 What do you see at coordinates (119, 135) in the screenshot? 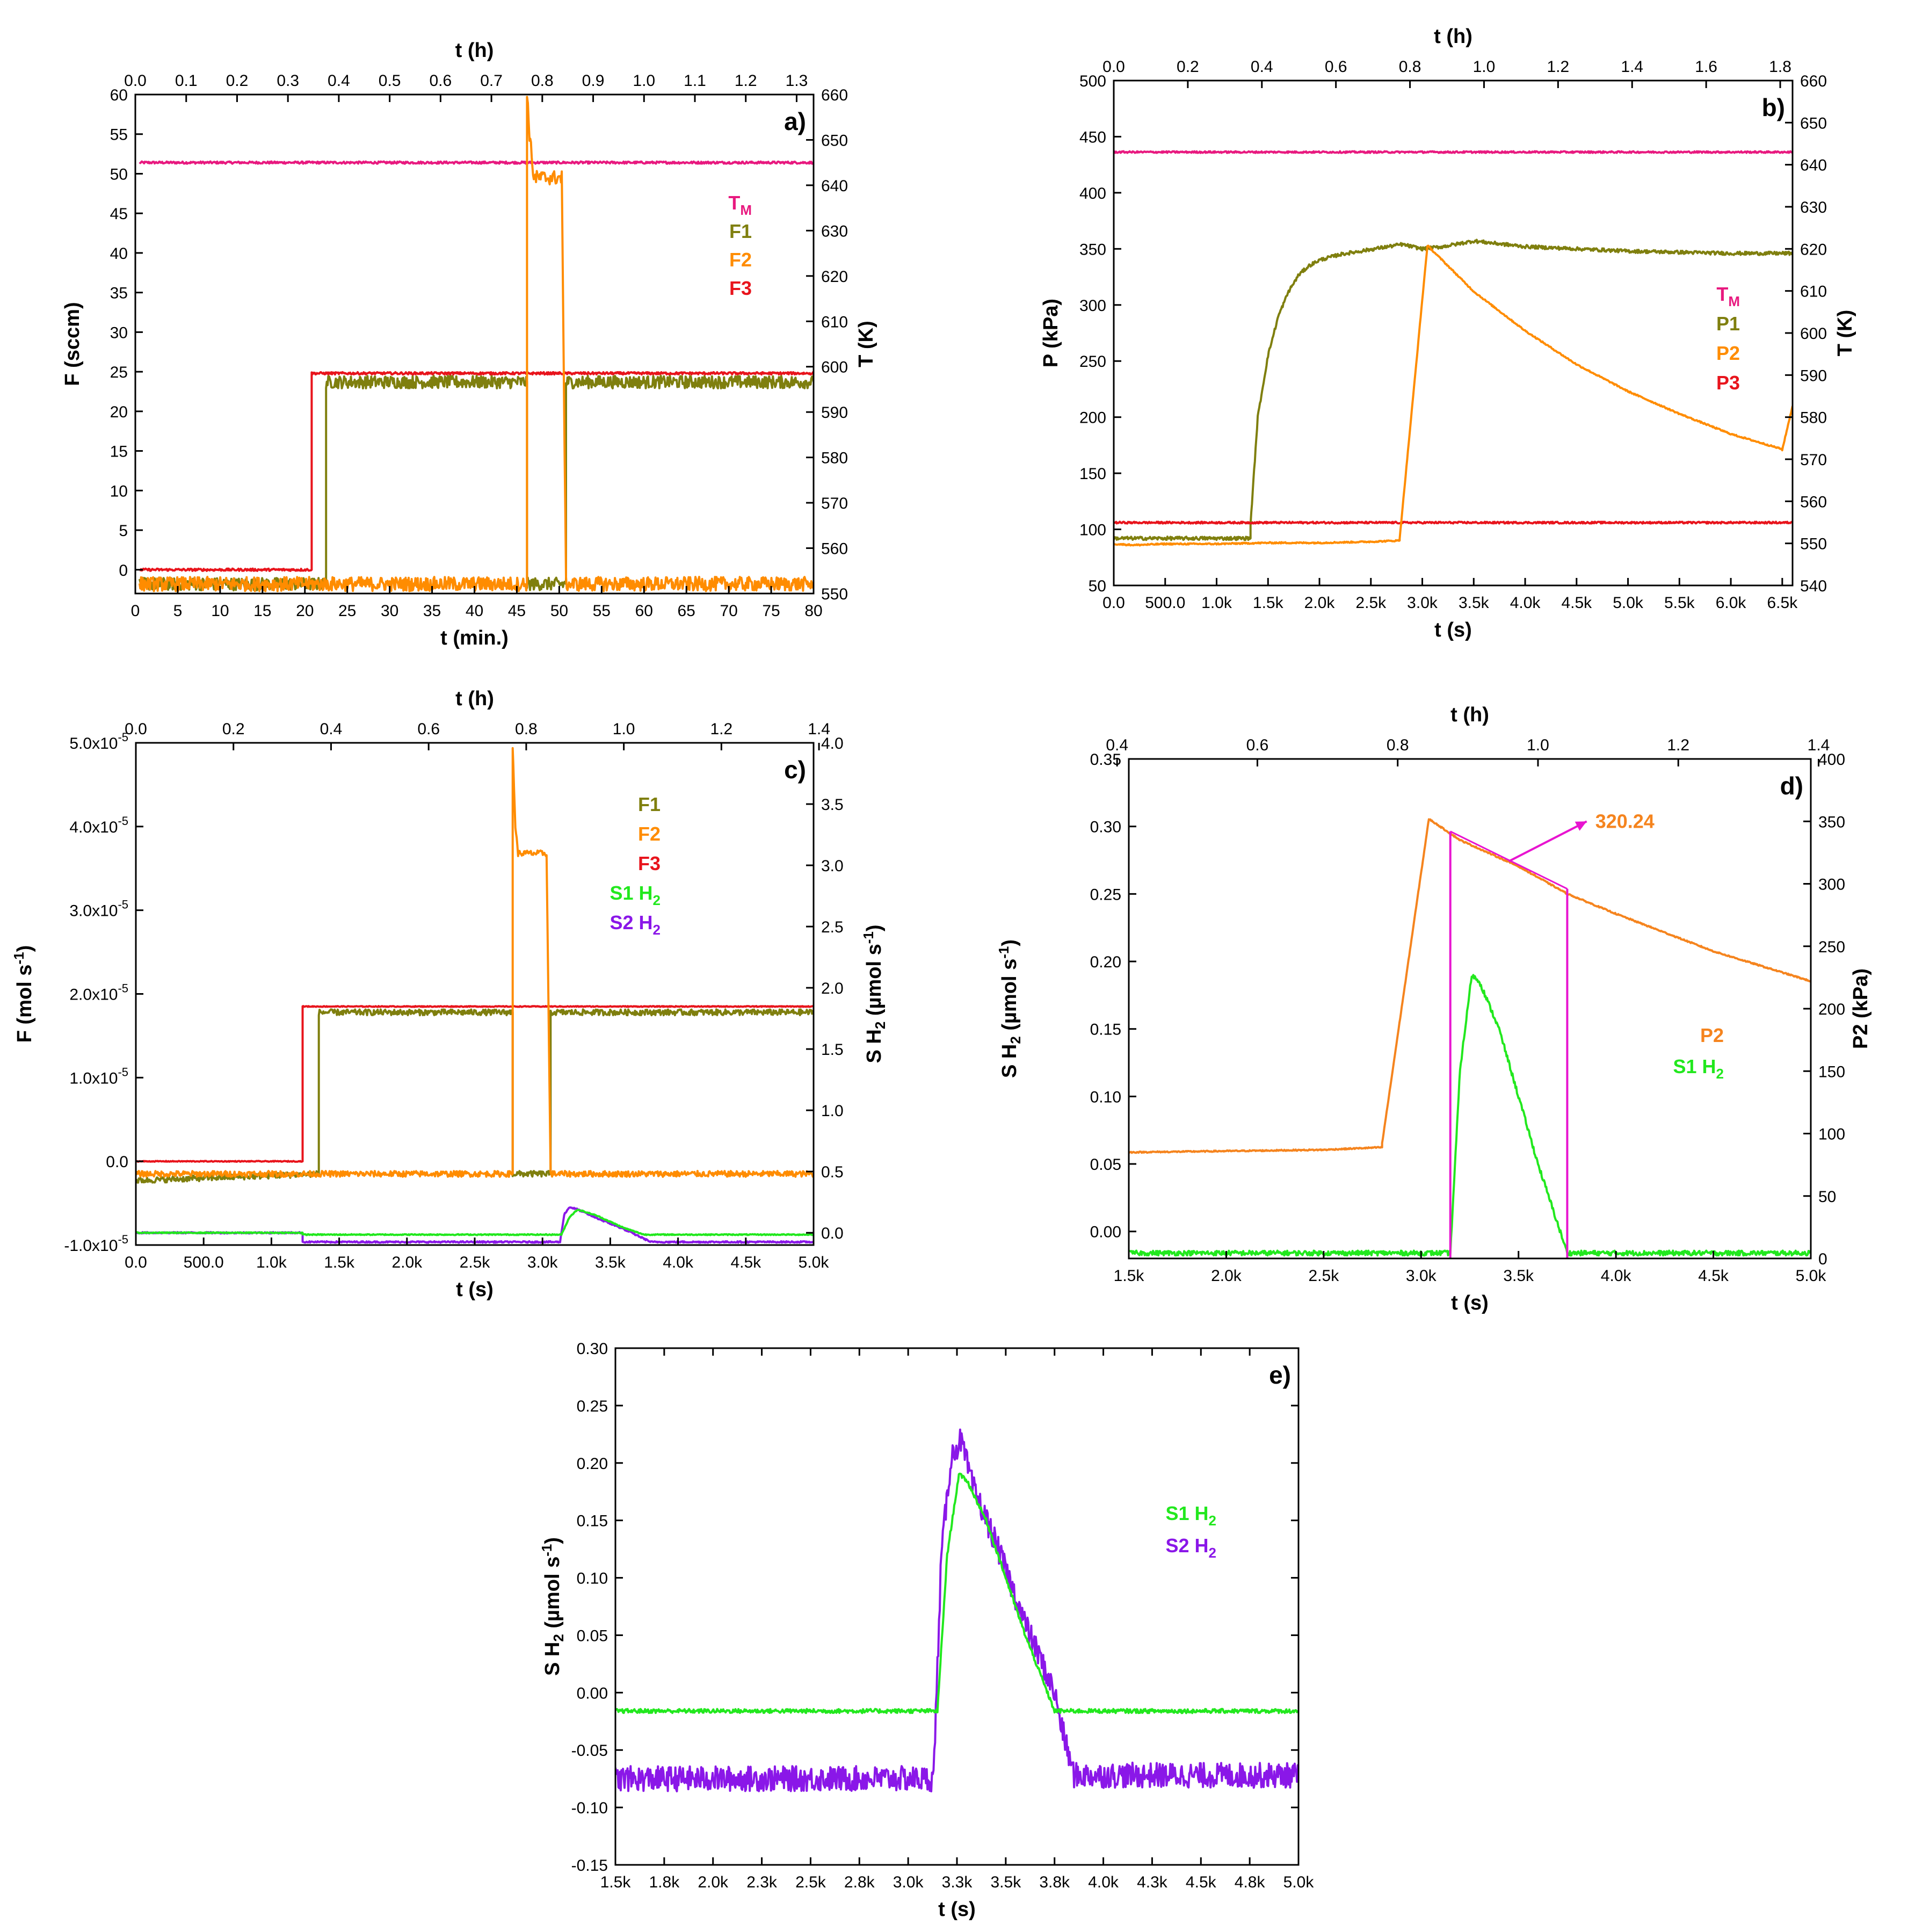
I see `y-tick-label: 55` at bounding box center [119, 135].